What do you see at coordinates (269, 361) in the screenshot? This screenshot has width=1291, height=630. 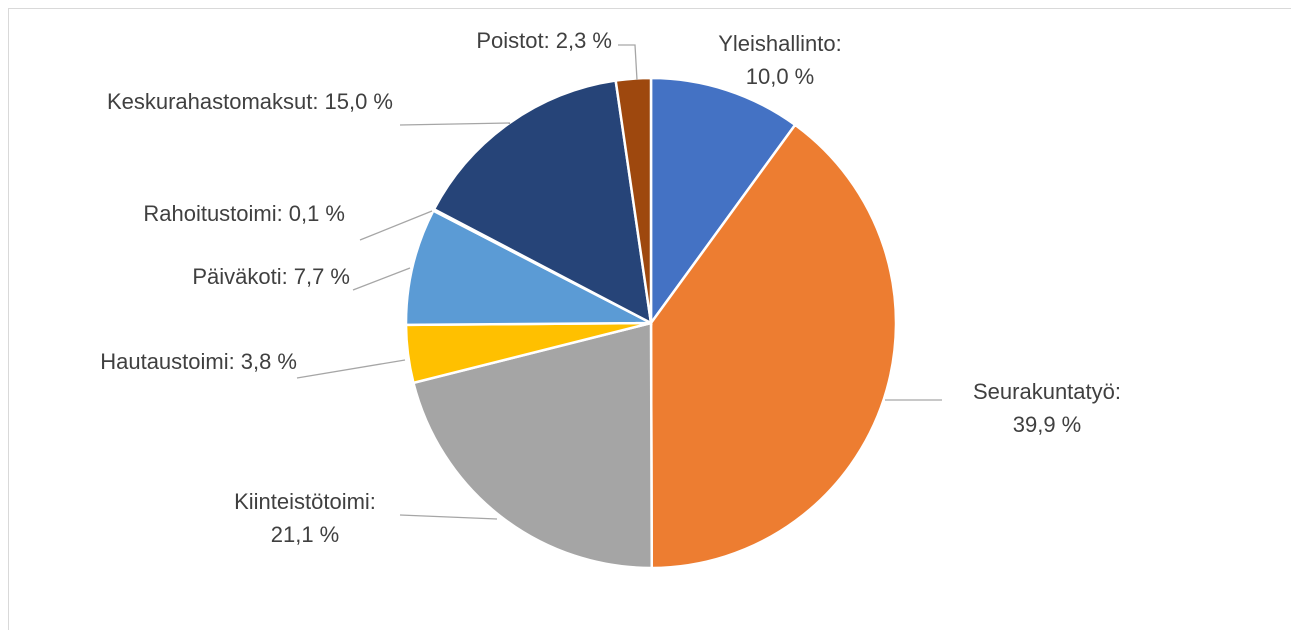 I see `value-label: 3,8 %` at bounding box center [269, 361].